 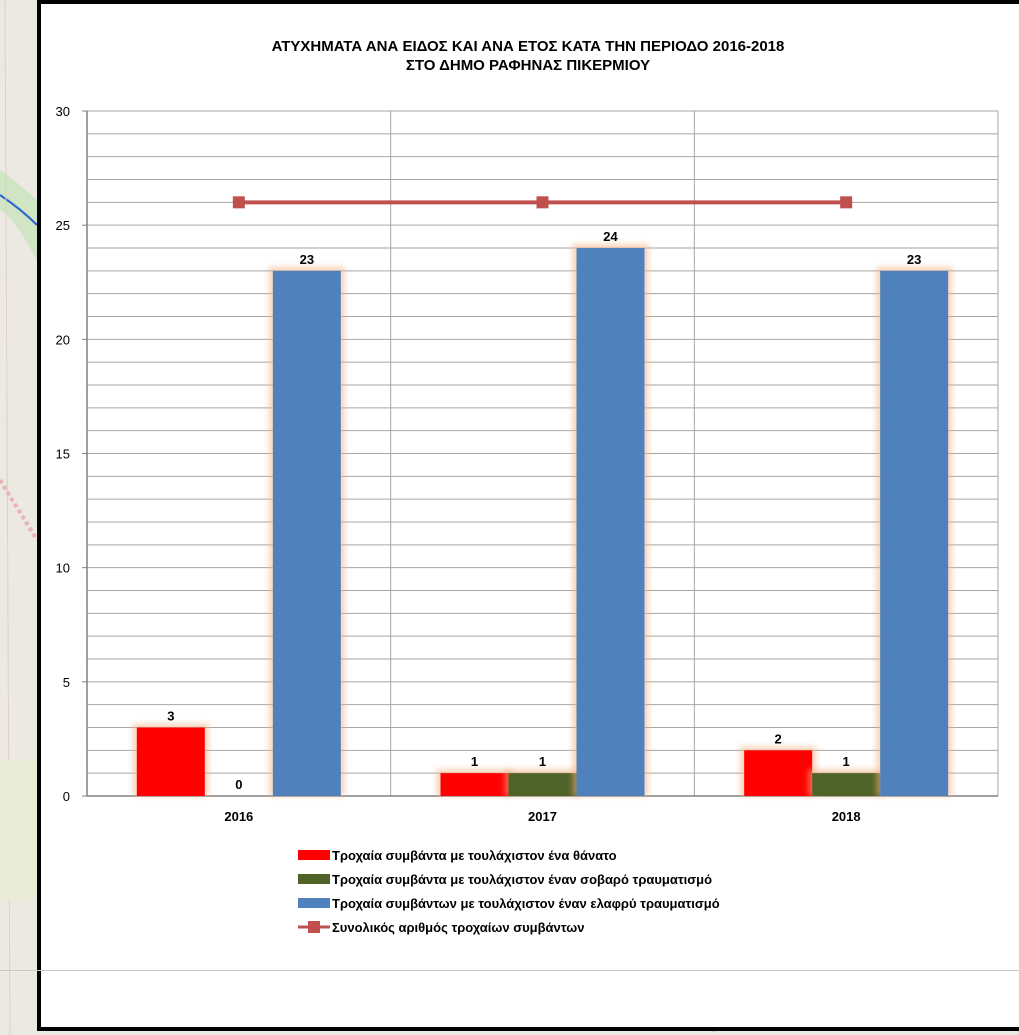 I want to click on y-tick-label: 25, so click(x=63, y=225).